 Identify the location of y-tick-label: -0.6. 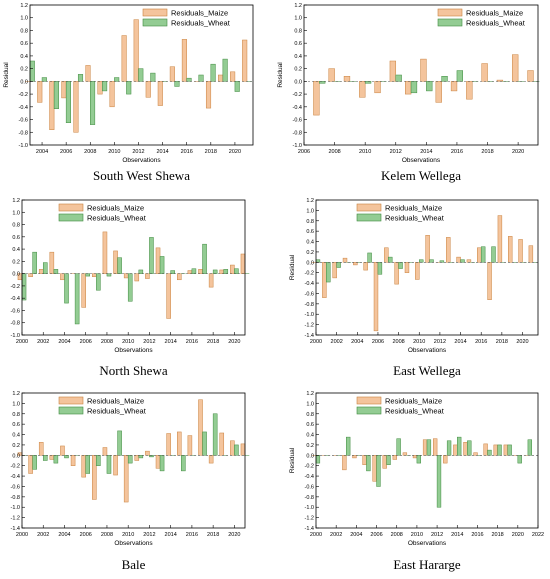
(15, 487).